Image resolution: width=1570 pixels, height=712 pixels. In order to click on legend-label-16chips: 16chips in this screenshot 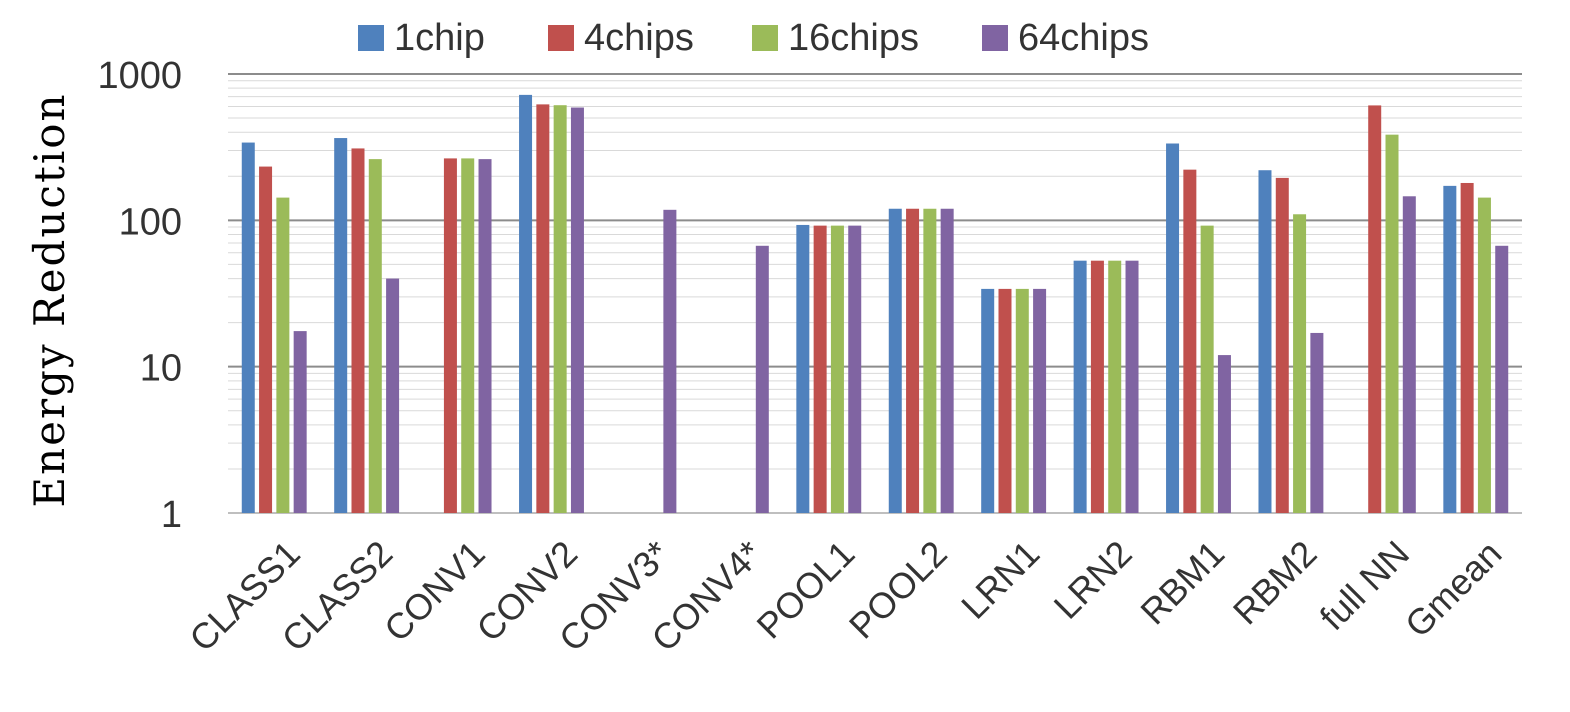, I will do `click(853, 37)`.